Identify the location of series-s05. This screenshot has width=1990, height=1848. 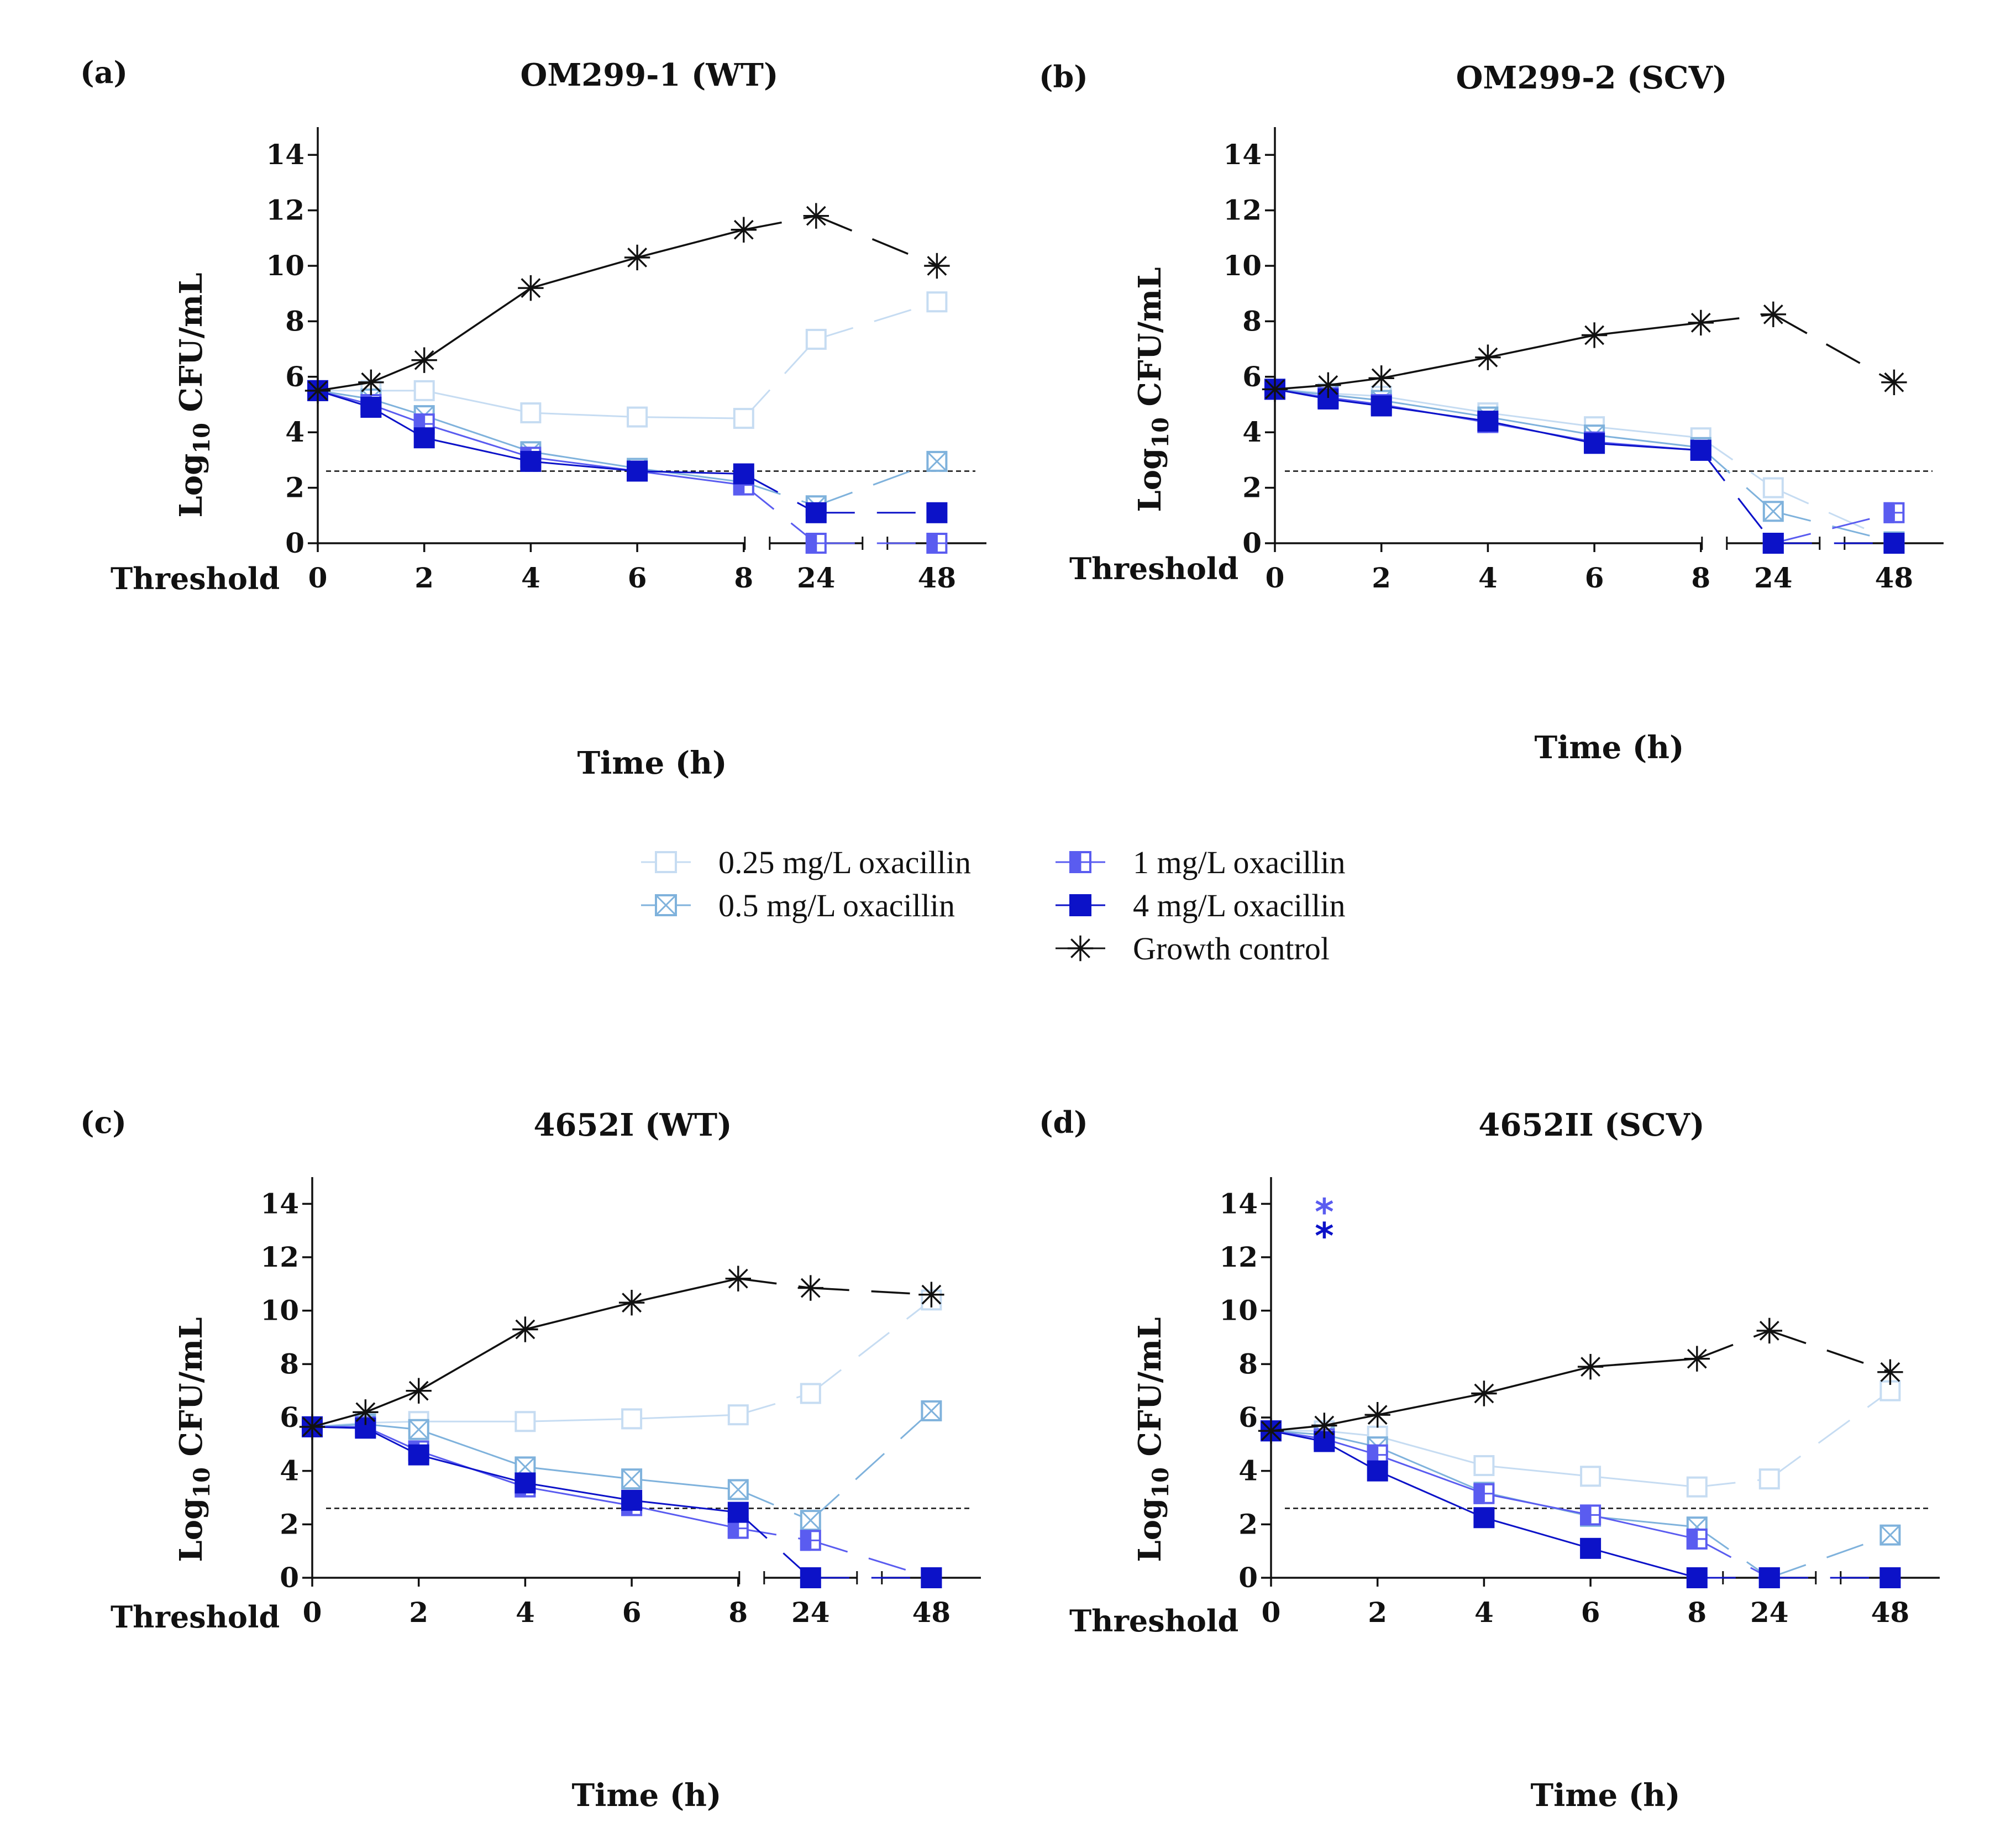
(1584, 466).